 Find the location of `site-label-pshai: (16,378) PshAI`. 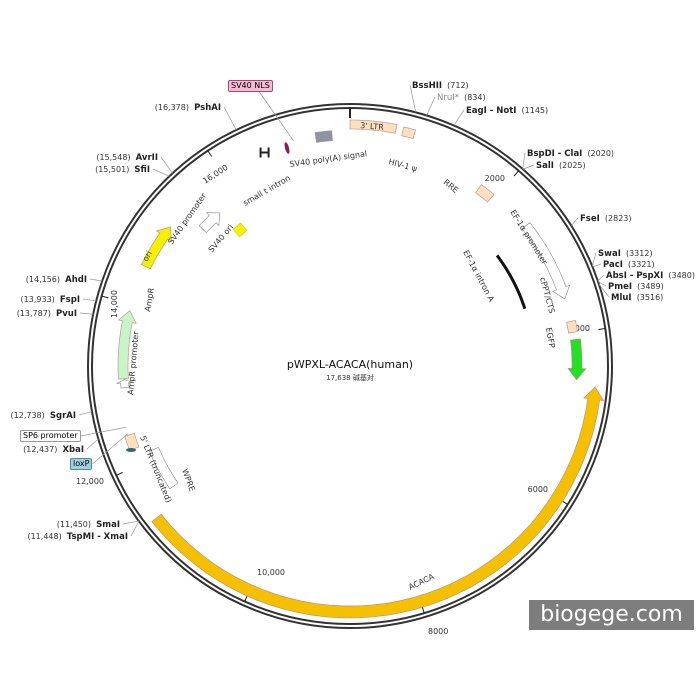

site-label-pshai: (16,378) PshAI is located at coordinates (188, 104).